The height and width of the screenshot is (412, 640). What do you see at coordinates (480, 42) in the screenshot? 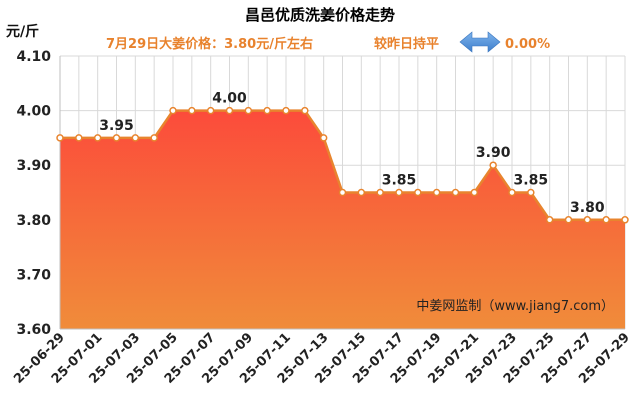
I see `double-arrow-icon` at bounding box center [480, 42].